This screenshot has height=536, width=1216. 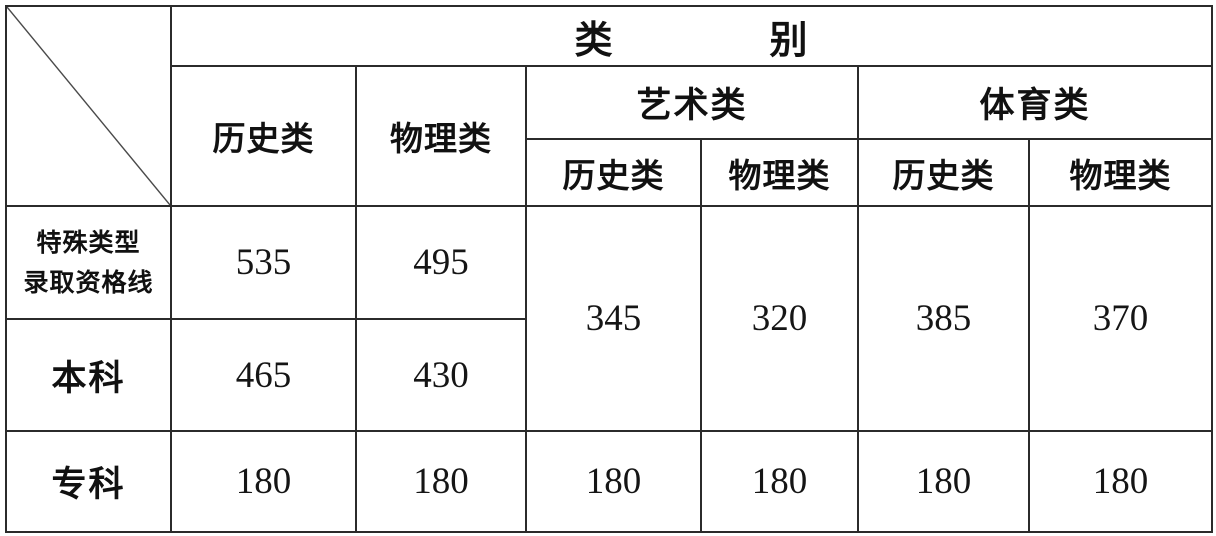 What do you see at coordinates (613, 318) in the screenshot?
I see `arts-history-merged-score: 345` at bounding box center [613, 318].